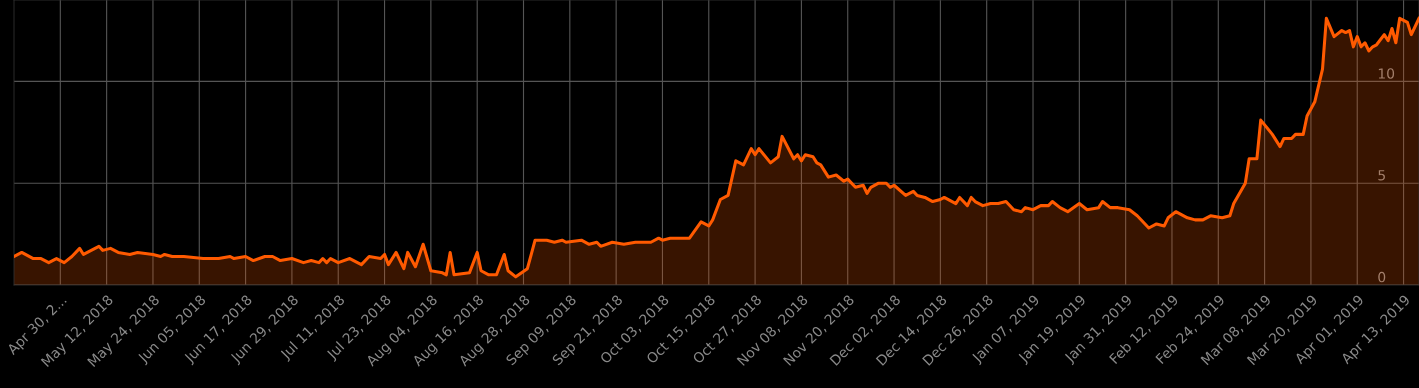 This screenshot has height=388, width=1419. I want to click on y-tick-label: 0, so click(1382, 277).